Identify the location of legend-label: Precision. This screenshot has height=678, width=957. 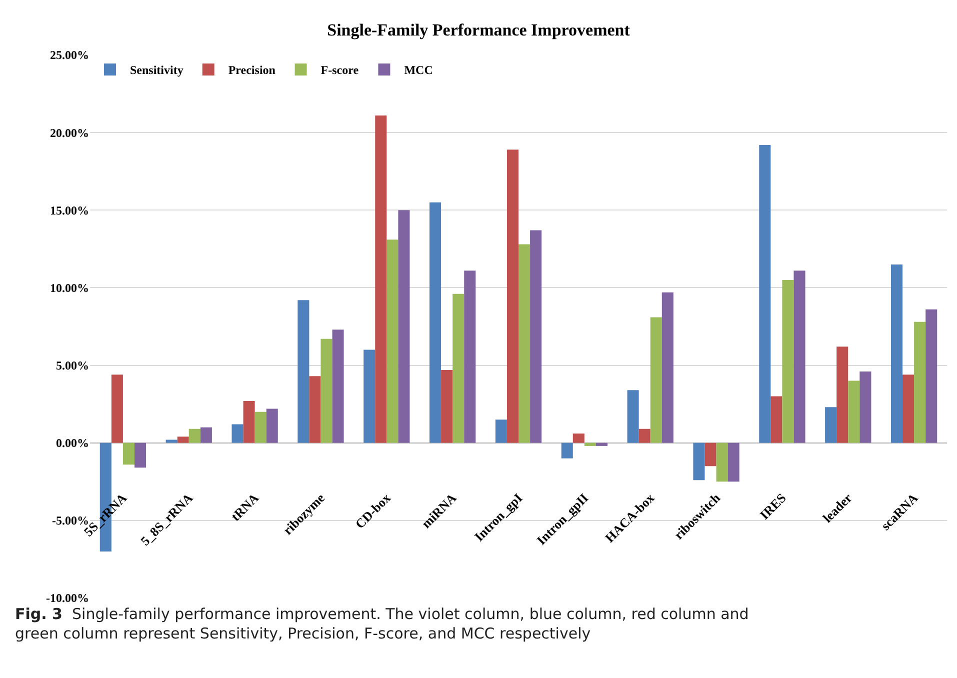
(252, 70).